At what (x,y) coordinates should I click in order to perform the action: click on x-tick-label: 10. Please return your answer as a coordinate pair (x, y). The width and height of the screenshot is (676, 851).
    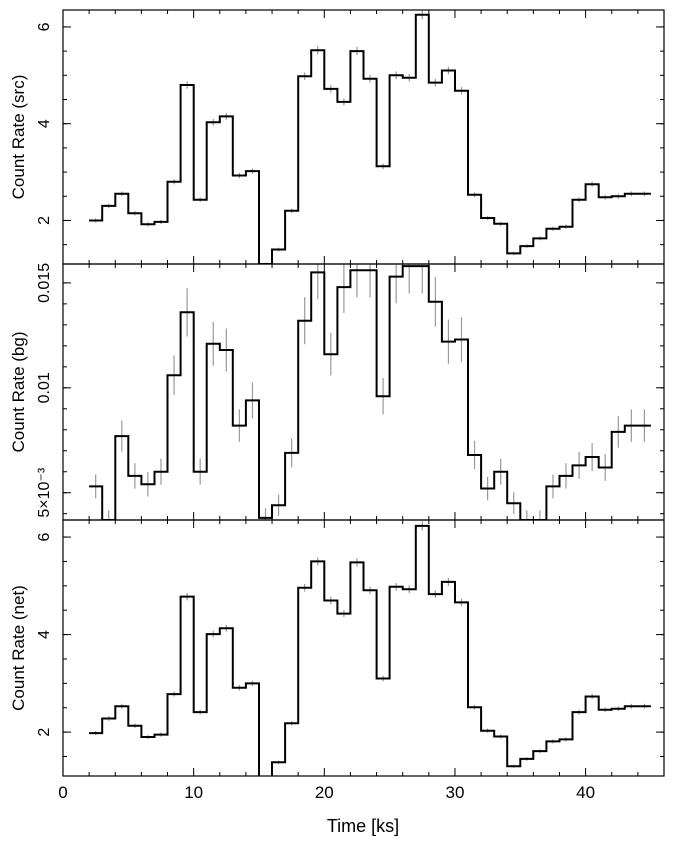
    Looking at the image, I should click on (193, 792).